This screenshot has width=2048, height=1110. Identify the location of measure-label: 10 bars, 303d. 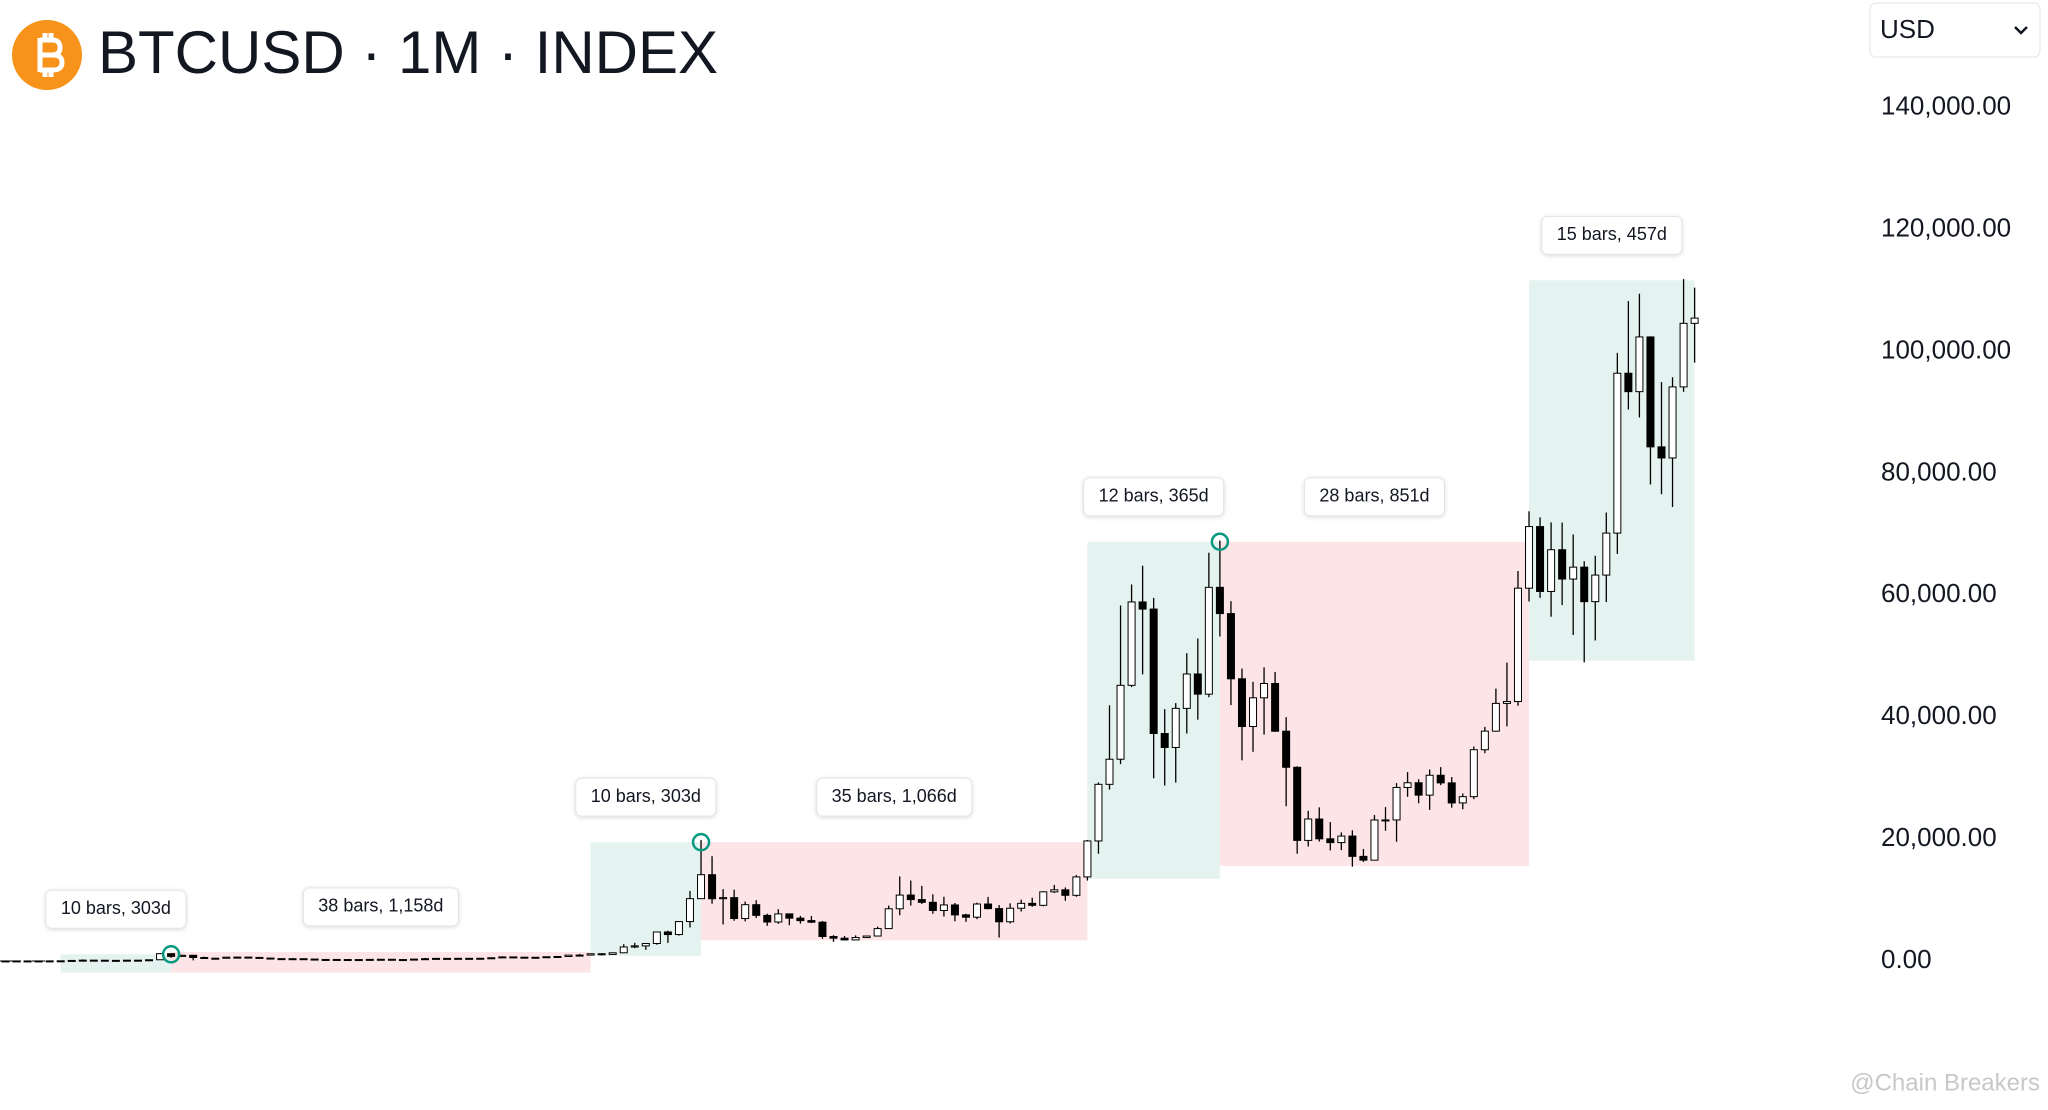
(116, 908).